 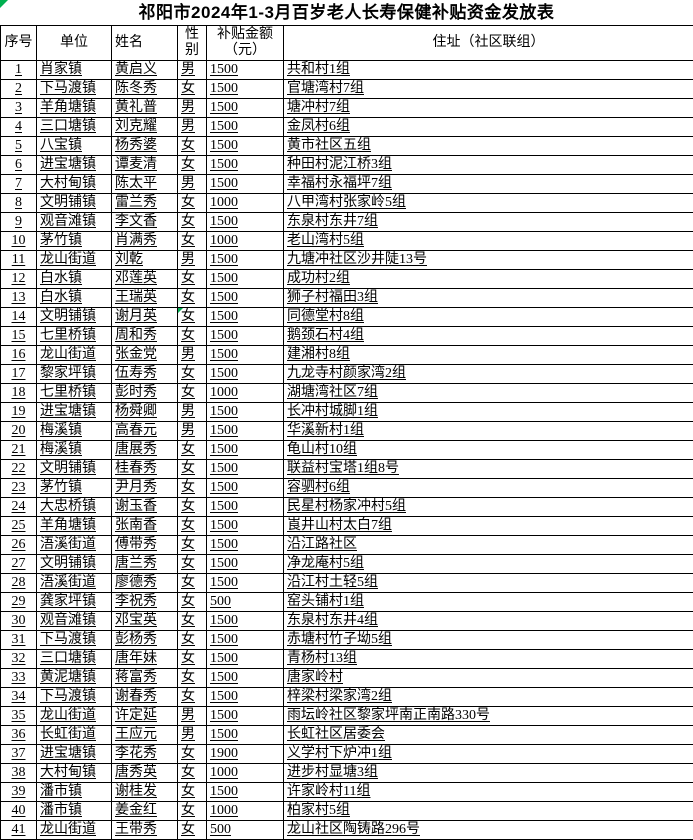 I want to click on address-cell: 赤塘村竹子坳5组, so click(x=488, y=640).